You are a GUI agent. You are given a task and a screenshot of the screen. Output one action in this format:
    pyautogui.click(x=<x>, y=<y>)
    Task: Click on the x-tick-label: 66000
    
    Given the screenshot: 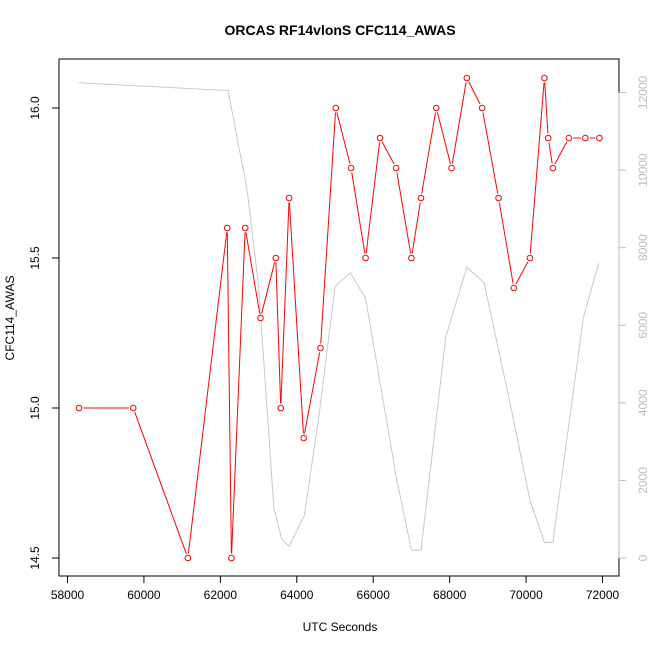 What is the action you would take?
    pyautogui.click(x=374, y=595)
    